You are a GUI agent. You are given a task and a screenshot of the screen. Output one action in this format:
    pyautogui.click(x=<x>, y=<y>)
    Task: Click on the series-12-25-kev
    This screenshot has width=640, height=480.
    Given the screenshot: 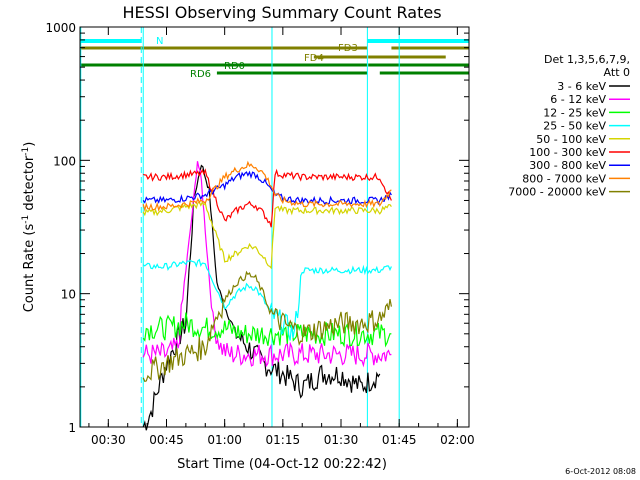 What is the action you would take?
    pyautogui.click(x=267, y=330)
    